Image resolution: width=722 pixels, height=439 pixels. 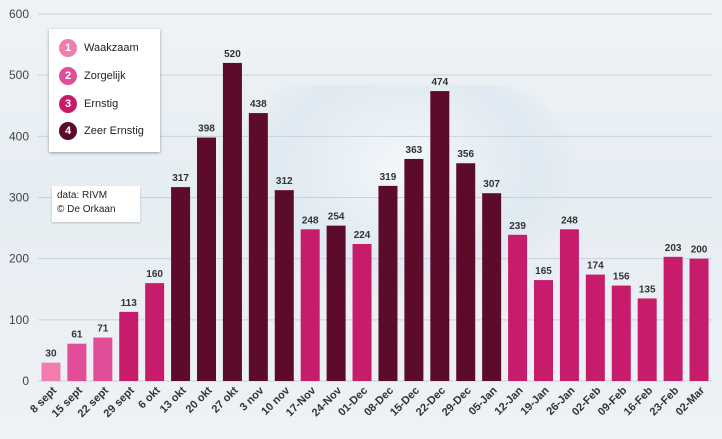 I want to click on data-label: 312, so click(x=284, y=181).